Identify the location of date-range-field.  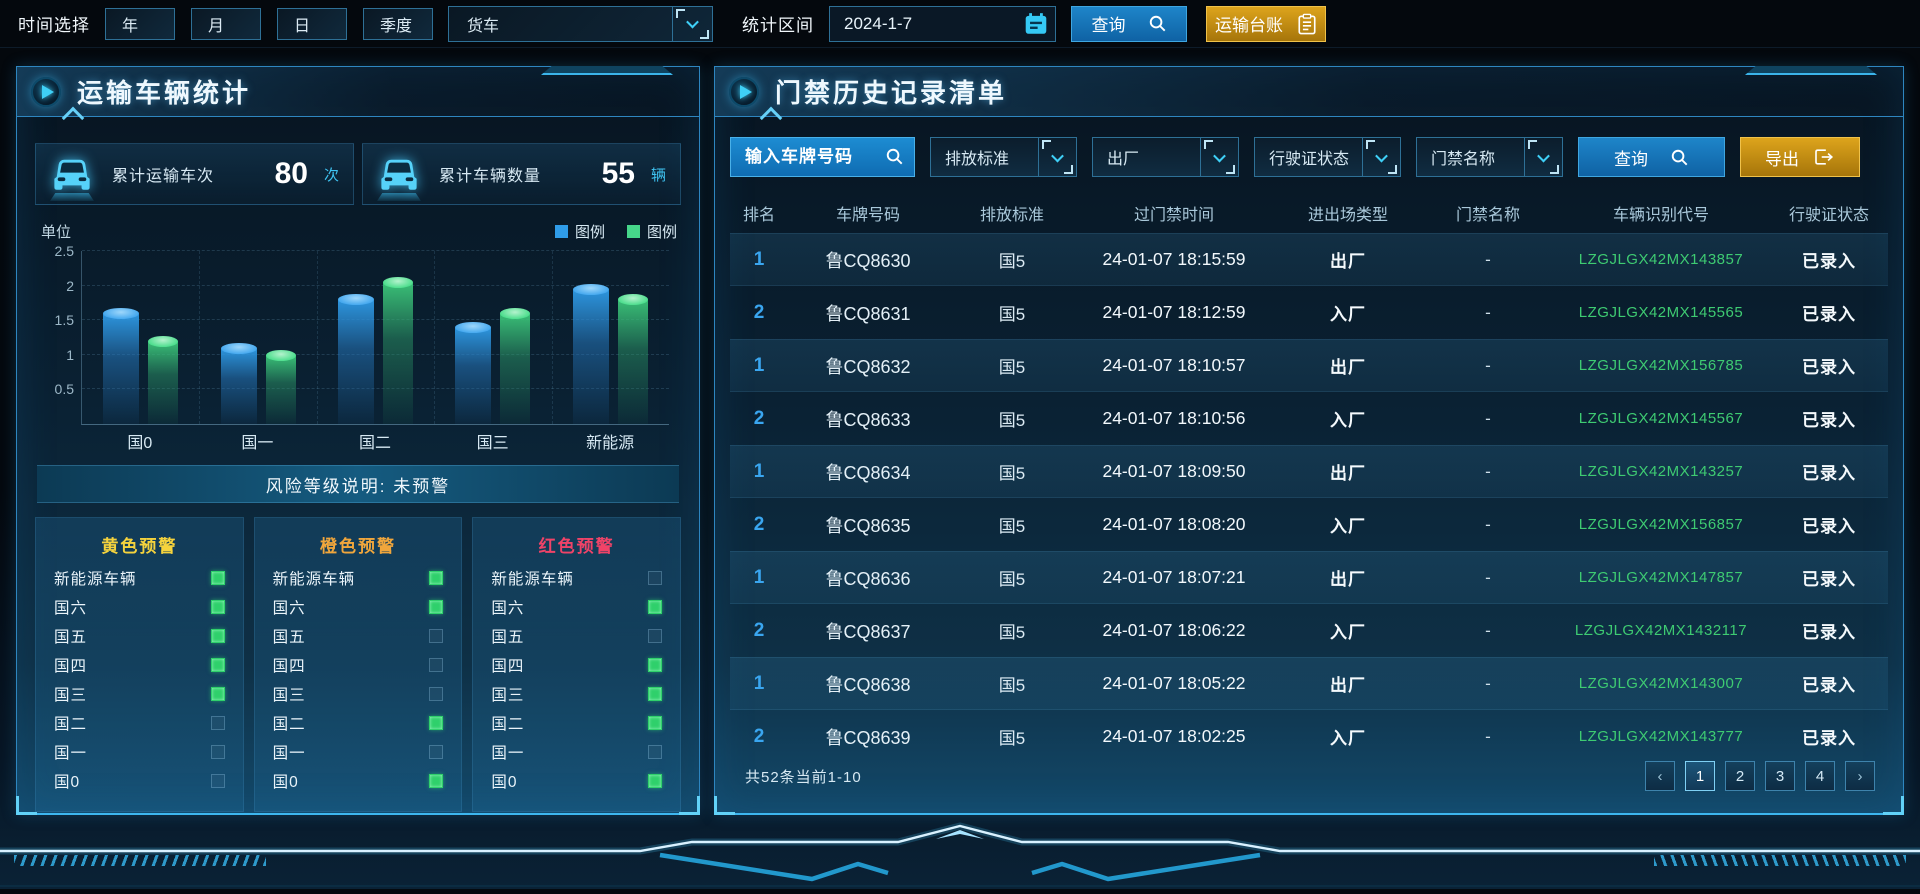
(942, 24).